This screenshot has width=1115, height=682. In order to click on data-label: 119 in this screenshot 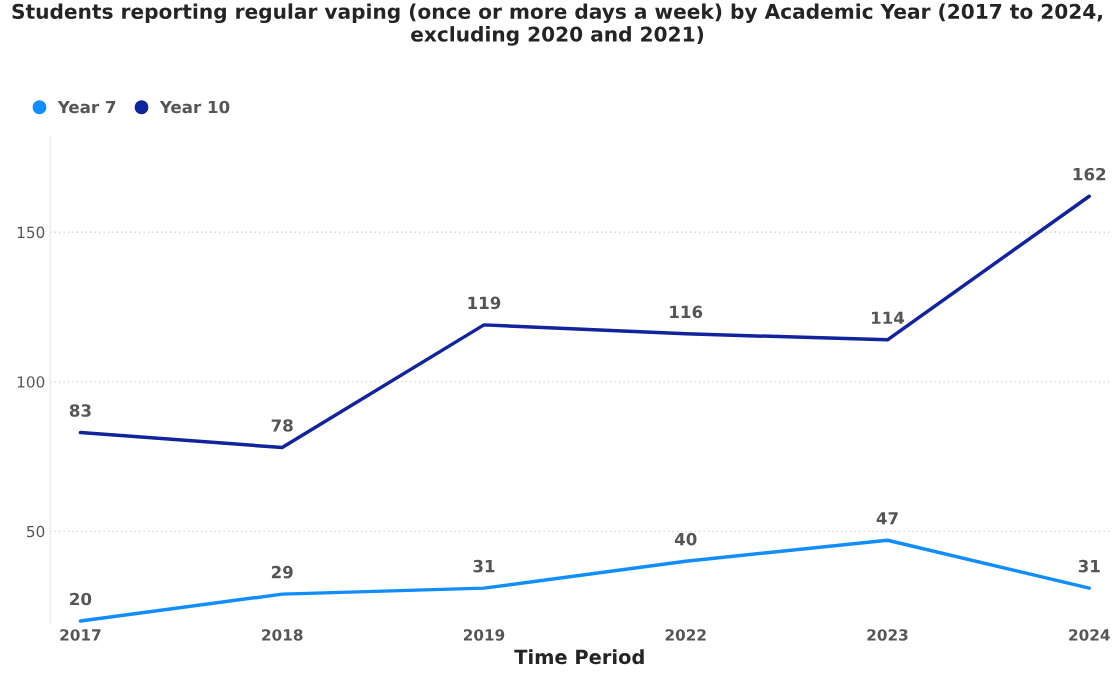, I will do `click(484, 303)`.